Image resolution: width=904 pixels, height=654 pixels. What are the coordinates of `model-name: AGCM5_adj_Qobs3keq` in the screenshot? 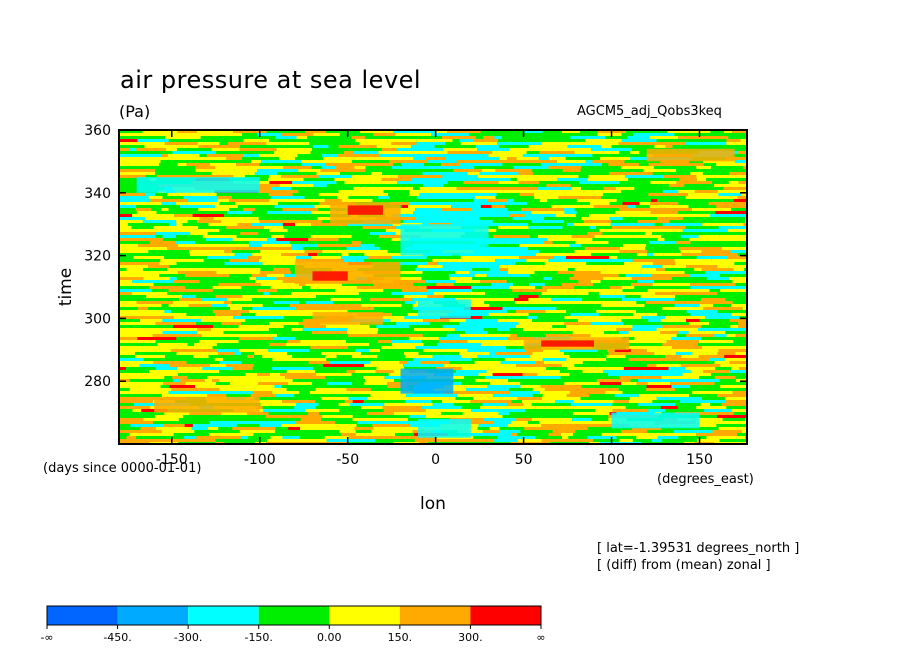 It's located at (649, 111).